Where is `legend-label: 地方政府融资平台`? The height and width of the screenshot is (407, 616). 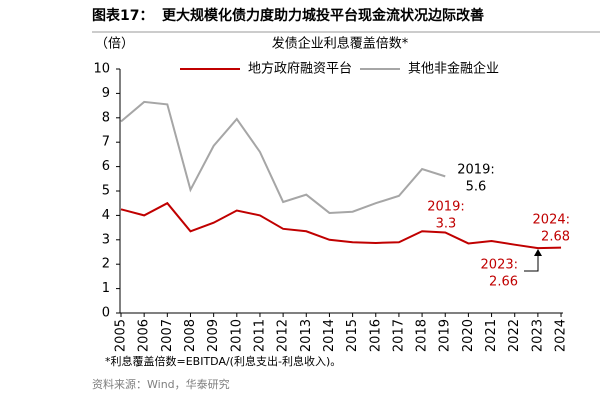 legend-label: 地方政府融资平台 is located at coordinates (300, 69).